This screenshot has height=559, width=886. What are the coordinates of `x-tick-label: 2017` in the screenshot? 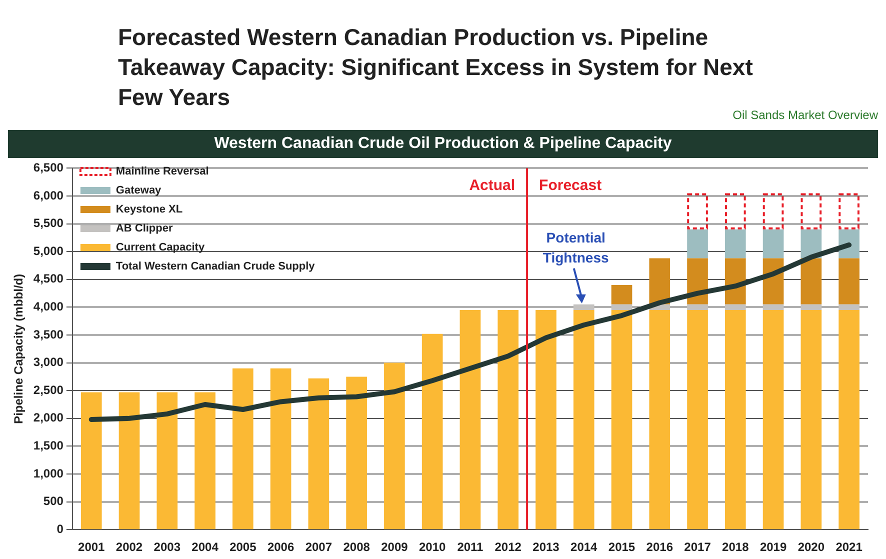 It's located at (698, 547).